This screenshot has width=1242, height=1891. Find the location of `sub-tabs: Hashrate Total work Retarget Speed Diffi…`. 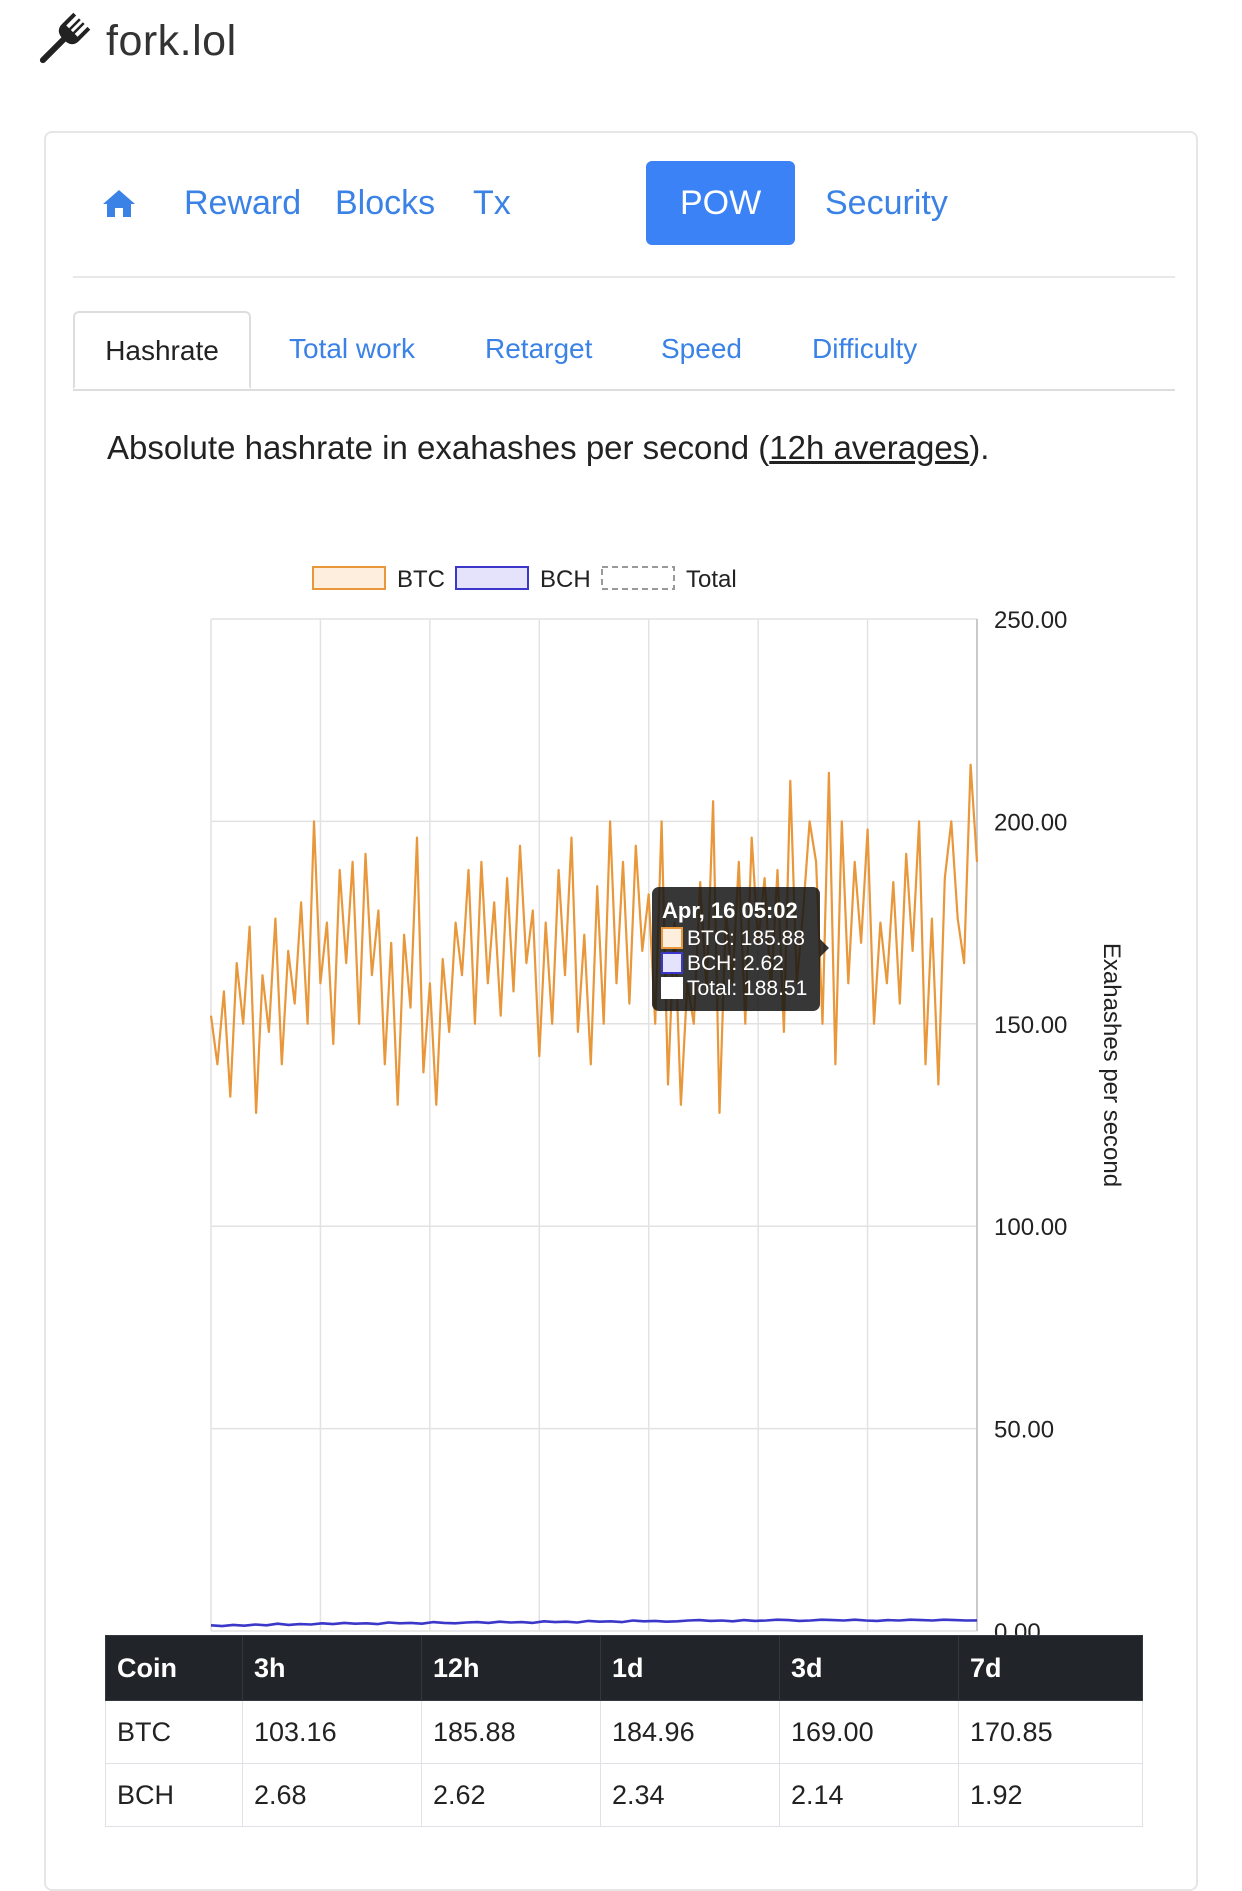

sub-tabs: Hashrate Total work Retarget Speed Diffi… is located at coordinates (624, 351).